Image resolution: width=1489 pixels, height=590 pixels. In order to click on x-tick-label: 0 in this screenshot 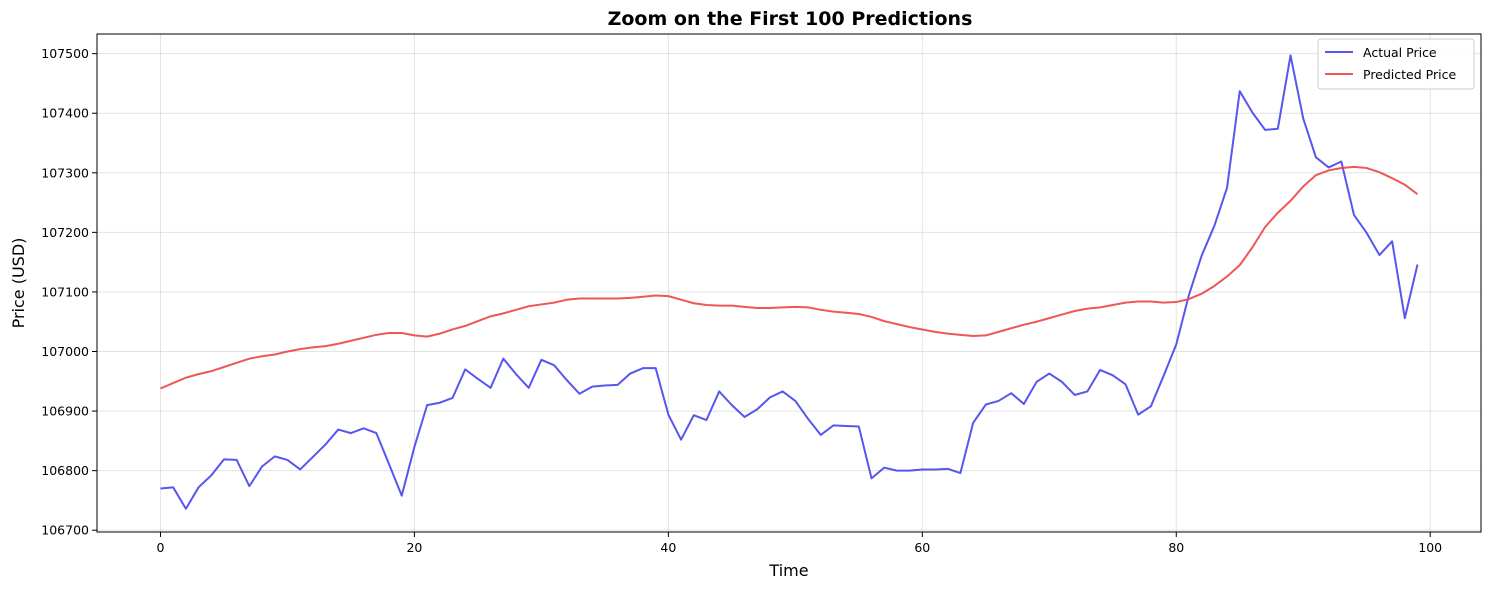, I will do `click(161, 547)`.